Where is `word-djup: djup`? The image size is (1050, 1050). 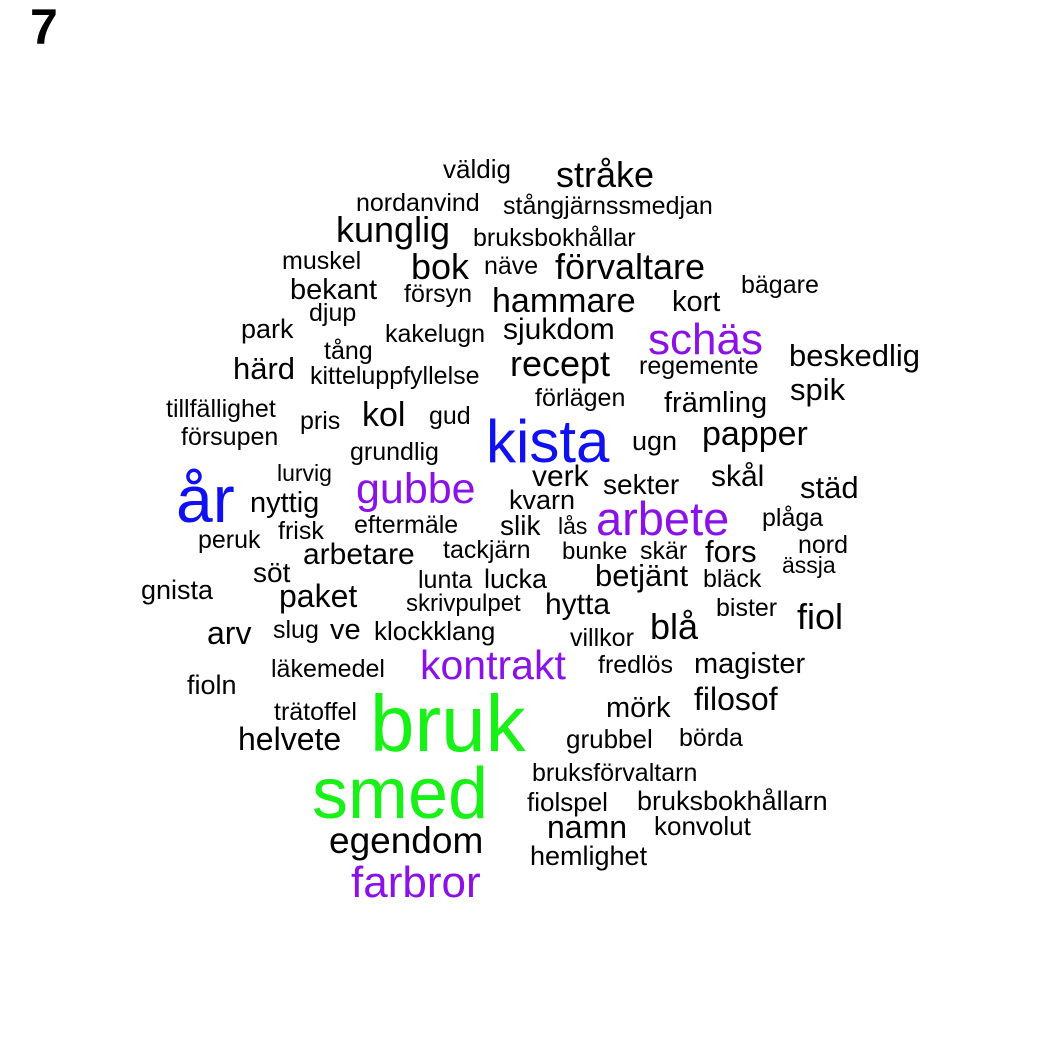 word-djup: djup is located at coordinates (333, 313).